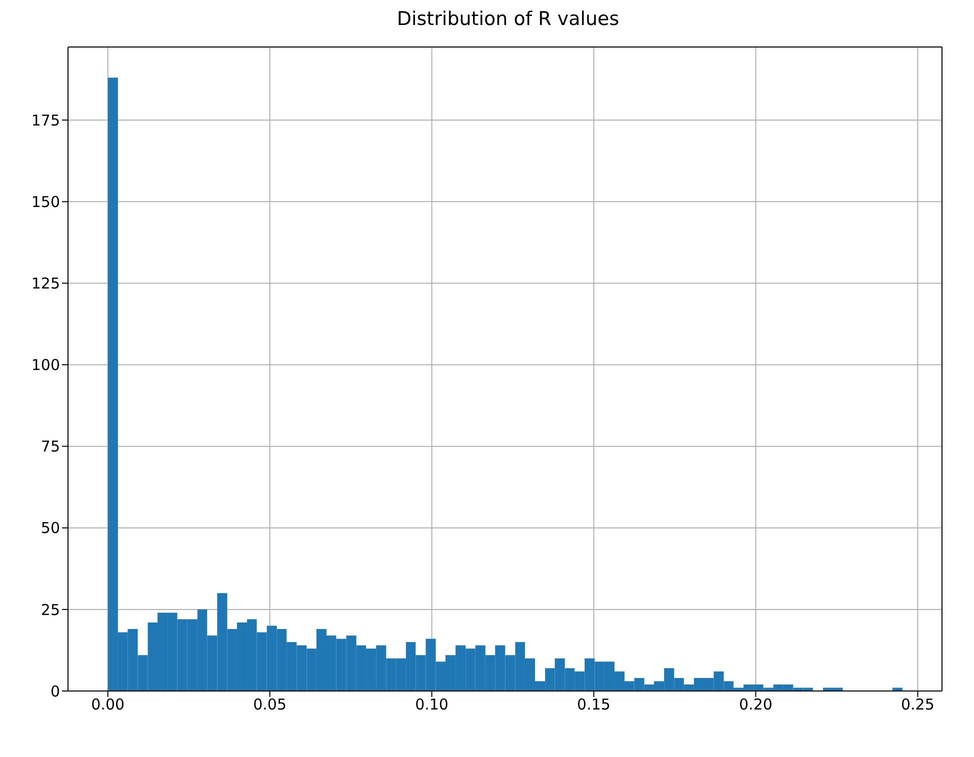 The width and height of the screenshot is (974, 757). I want to click on chart-title: Distribution of R values, so click(508, 19).